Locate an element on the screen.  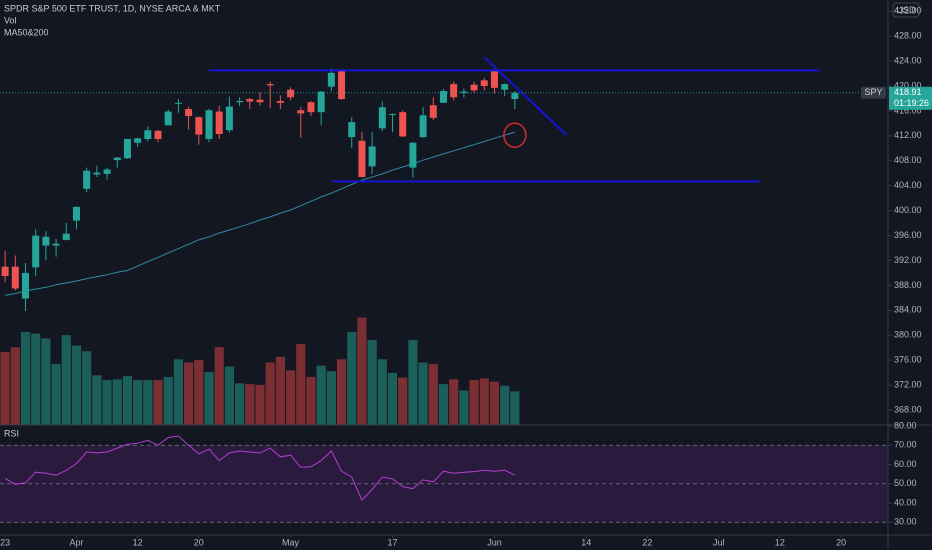
rsi-line is located at coordinates (260, 468).